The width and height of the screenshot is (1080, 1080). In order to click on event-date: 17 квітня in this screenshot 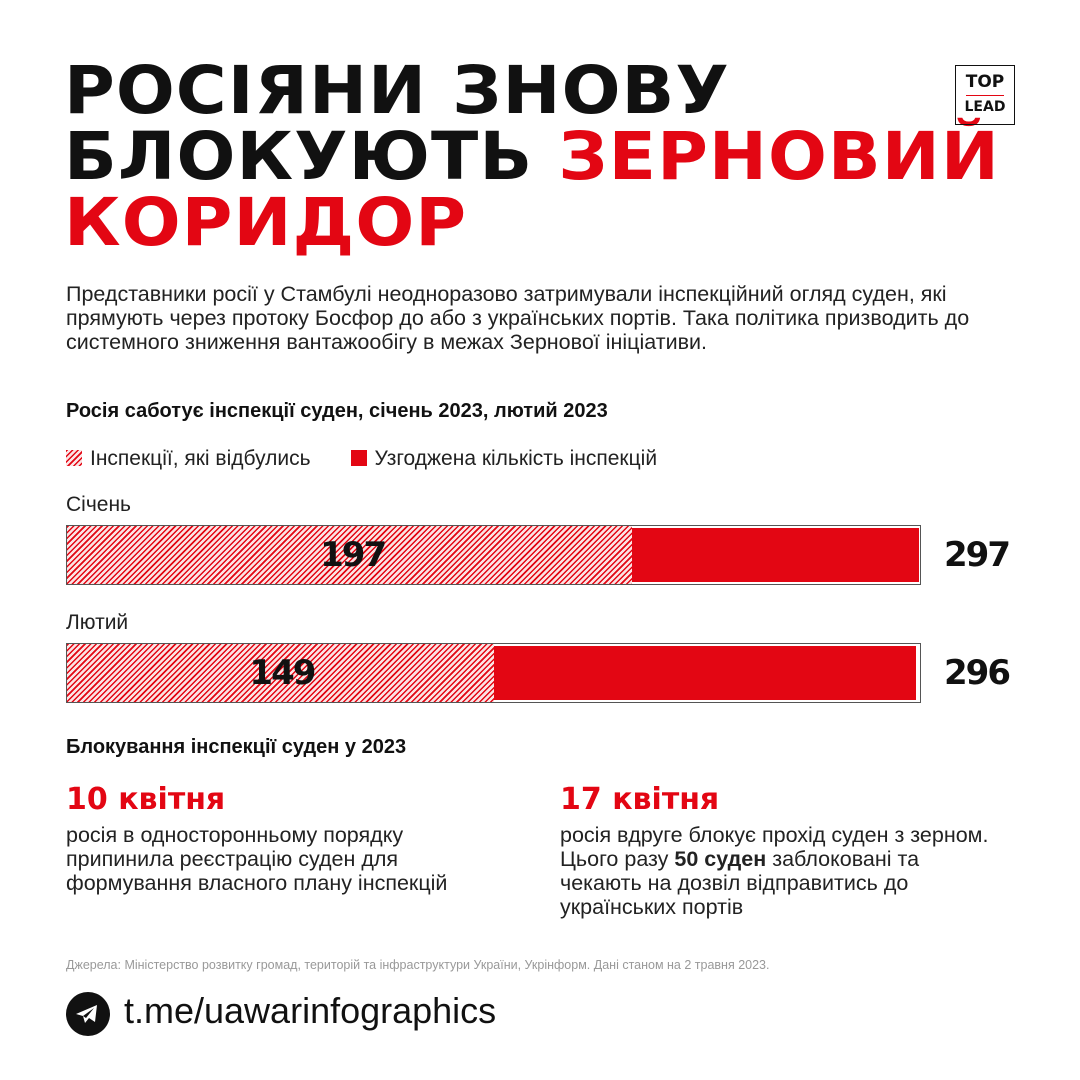, I will do `click(640, 799)`.